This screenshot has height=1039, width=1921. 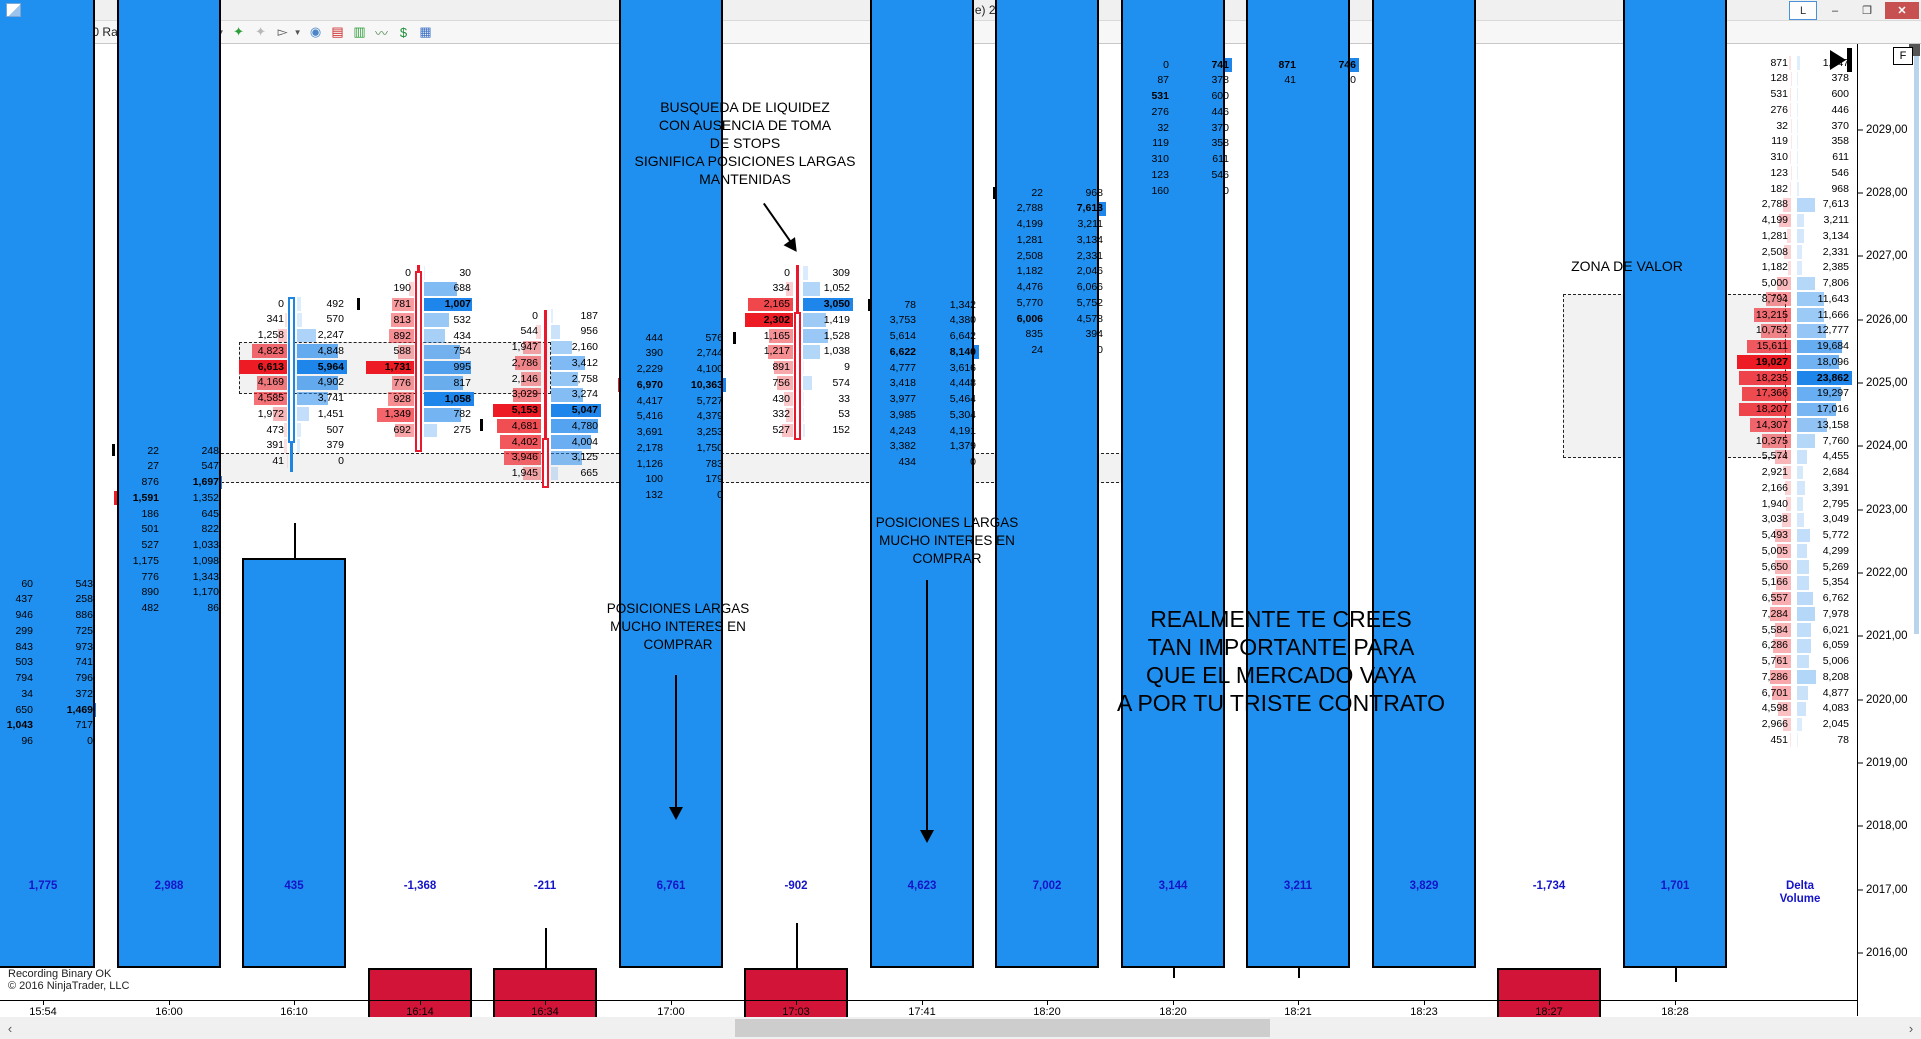 What do you see at coordinates (517, 426) in the screenshot?
I see `bid-cell: 4,681` at bounding box center [517, 426].